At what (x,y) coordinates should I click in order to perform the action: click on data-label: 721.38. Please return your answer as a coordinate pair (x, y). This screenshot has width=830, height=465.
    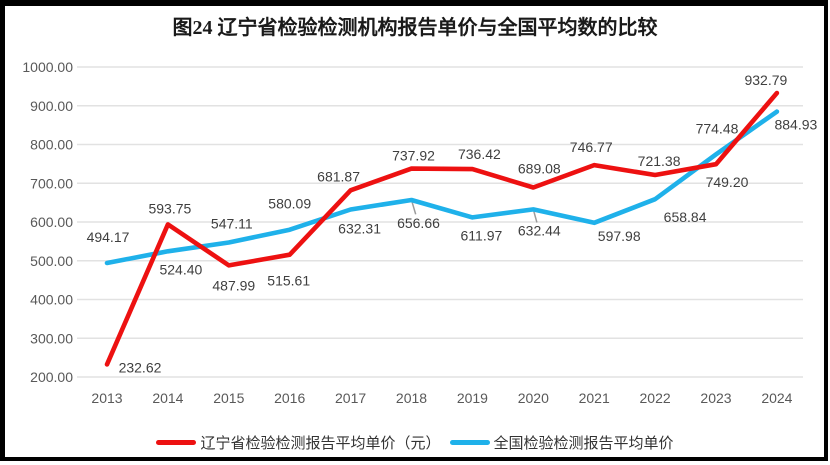
    Looking at the image, I should click on (659, 161).